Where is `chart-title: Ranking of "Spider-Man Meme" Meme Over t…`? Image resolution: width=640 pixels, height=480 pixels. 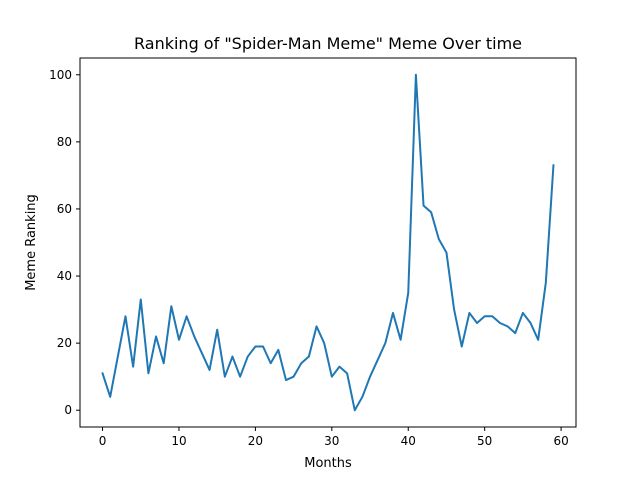 chart-title: Ranking of "Spider-Man Meme" Meme Over t… is located at coordinates (328, 43).